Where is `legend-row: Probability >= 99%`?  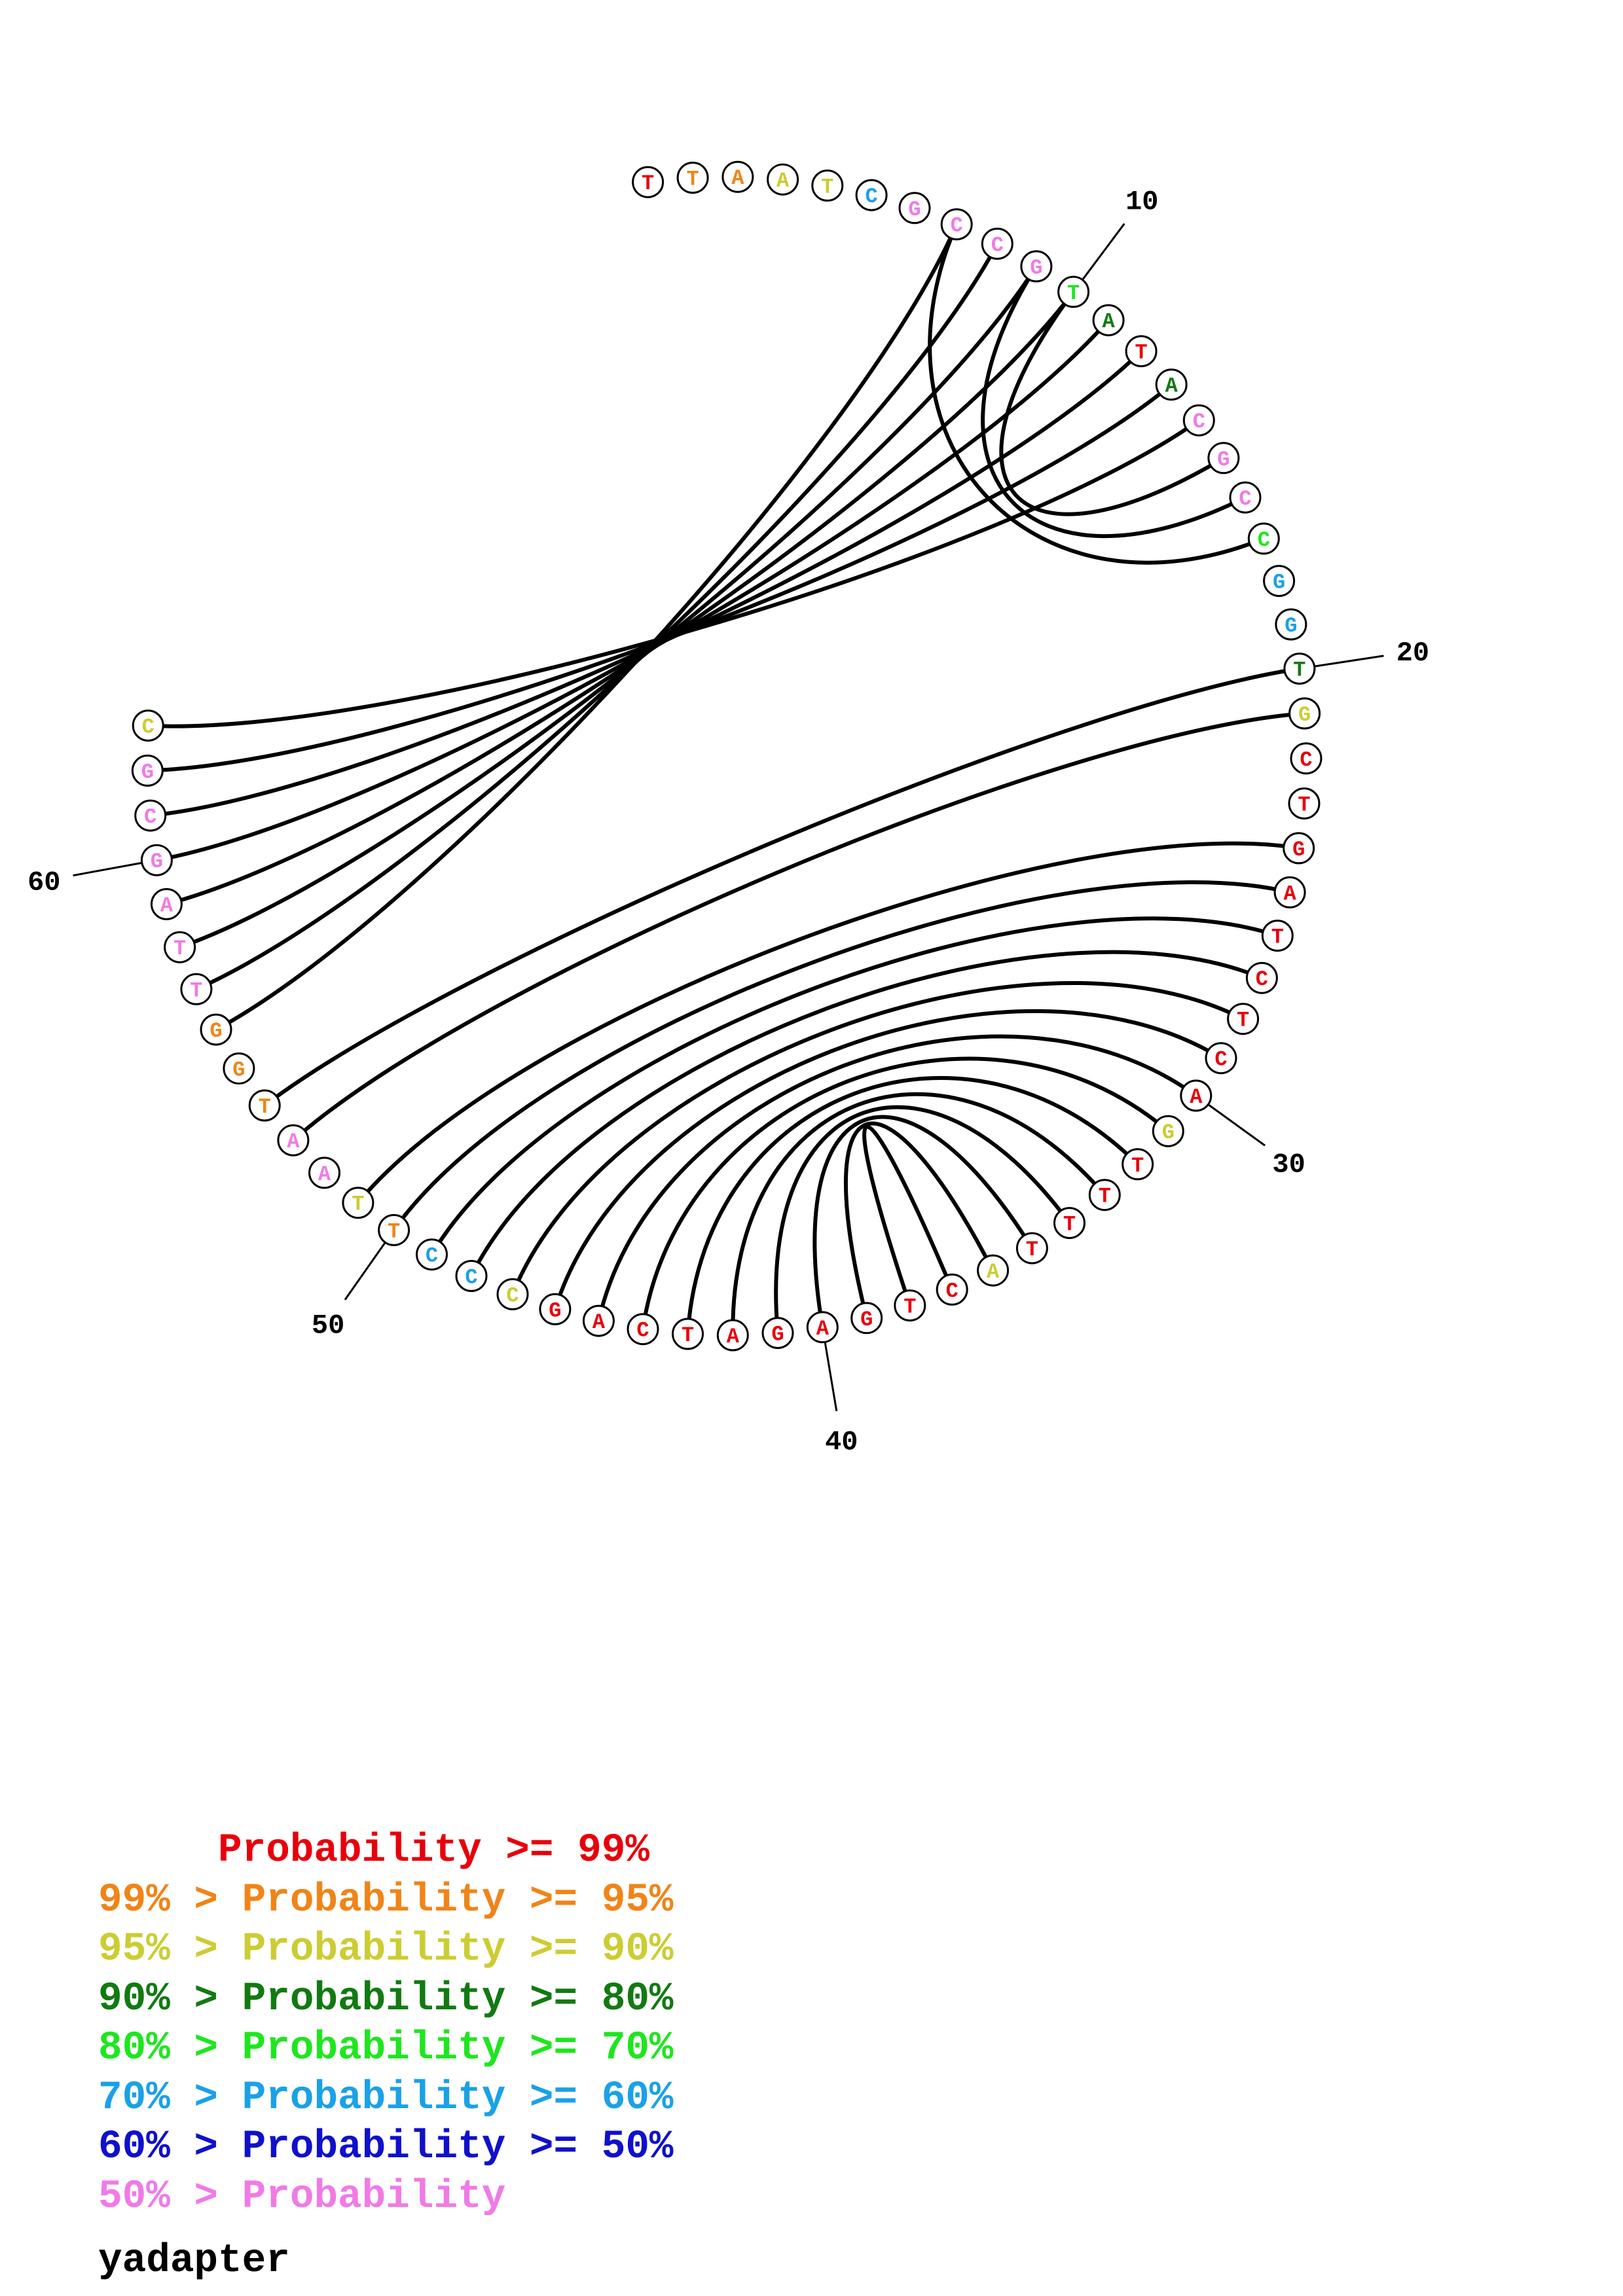 legend-row: Probability >= 99% is located at coordinates (373, 1850).